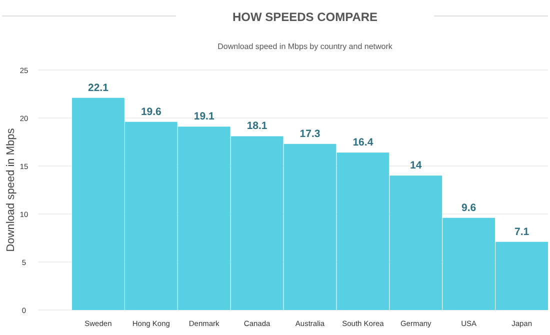  What do you see at coordinates (305, 17) in the screenshot?
I see `chart-title: HOW SPEEDS COMPARE` at bounding box center [305, 17].